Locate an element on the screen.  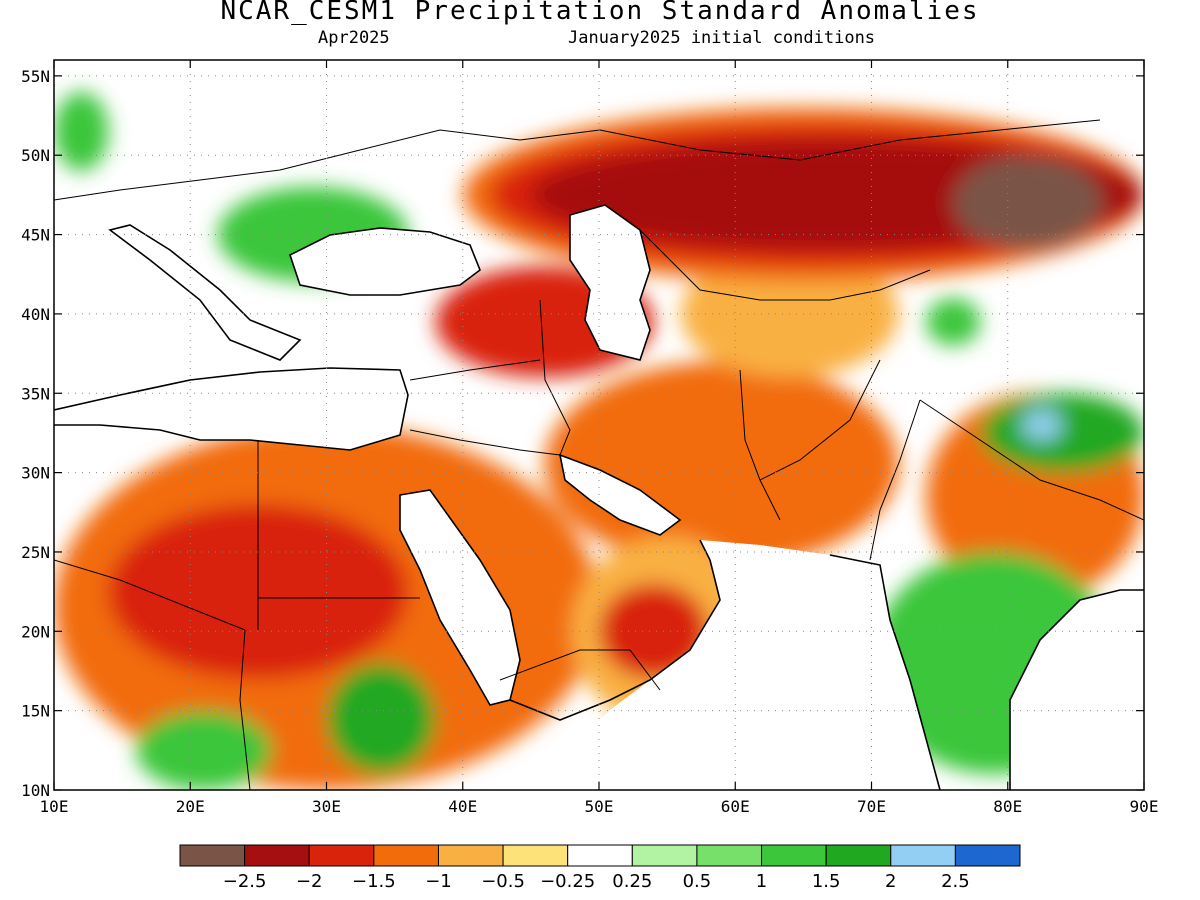
colorbar-label: 2.5 is located at coordinates (955, 881).